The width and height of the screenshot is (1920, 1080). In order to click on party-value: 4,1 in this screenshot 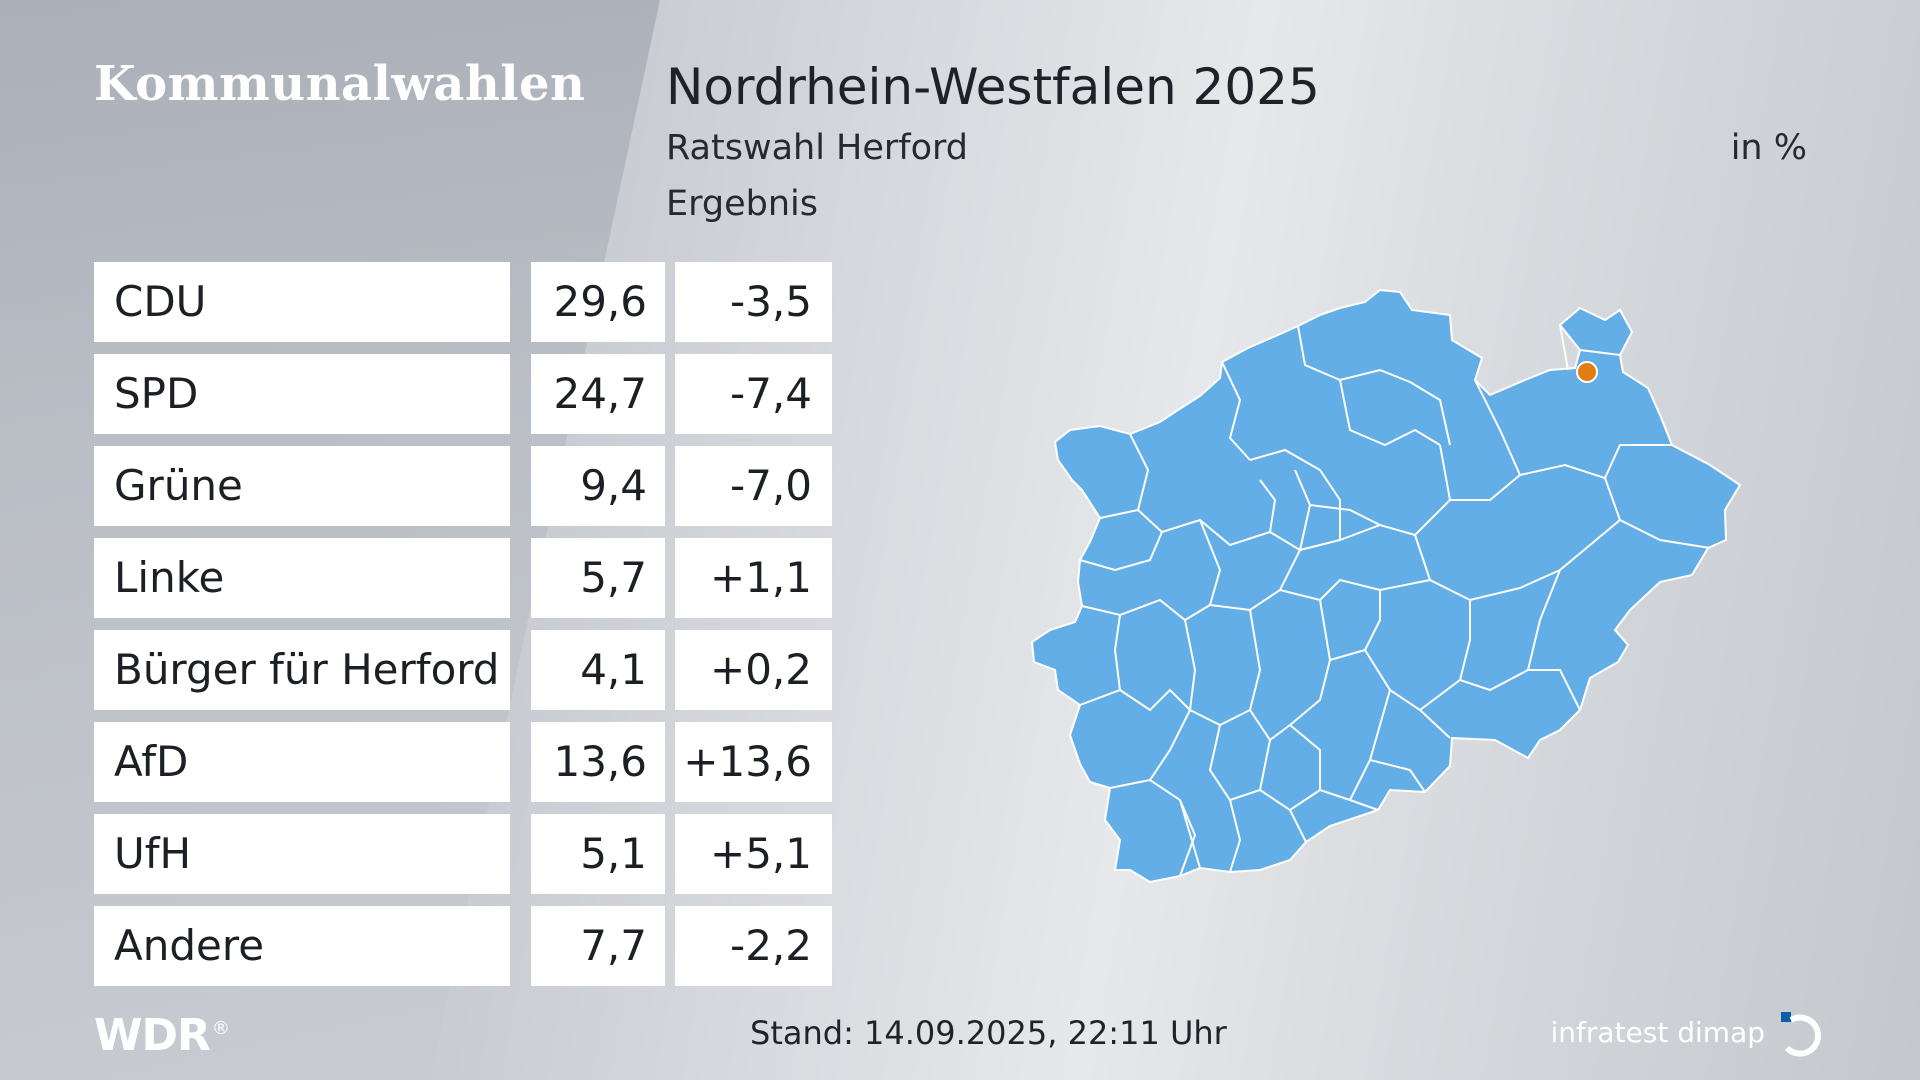, I will do `click(598, 670)`.